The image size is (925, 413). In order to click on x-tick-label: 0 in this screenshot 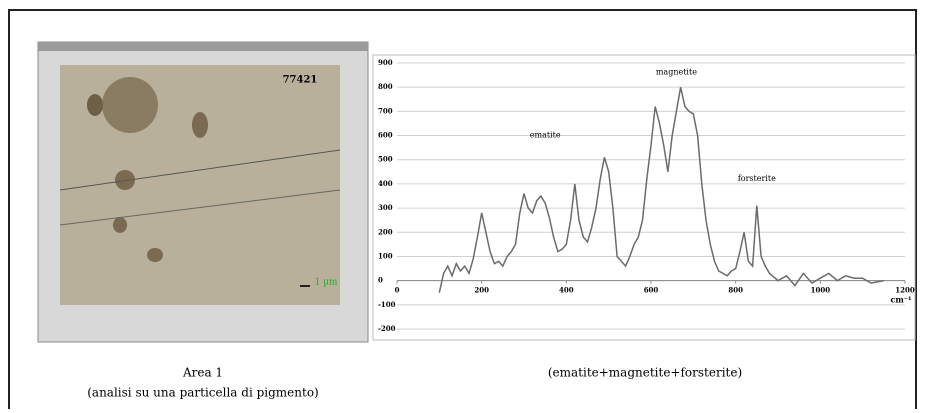, I will do `click(397, 290)`.